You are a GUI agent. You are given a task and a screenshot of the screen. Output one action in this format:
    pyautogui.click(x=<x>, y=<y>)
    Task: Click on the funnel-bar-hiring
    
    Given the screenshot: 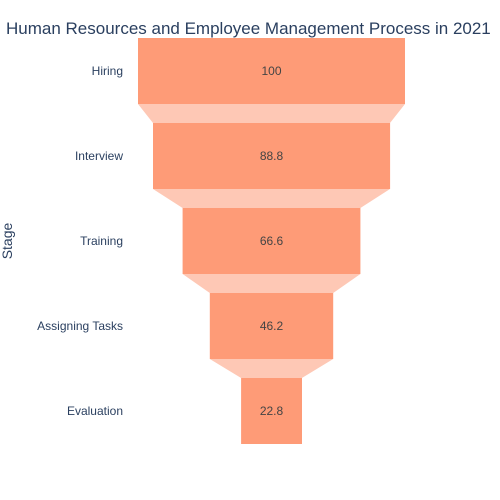 What is the action you would take?
    pyautogui.click(x=271, y=71)
    